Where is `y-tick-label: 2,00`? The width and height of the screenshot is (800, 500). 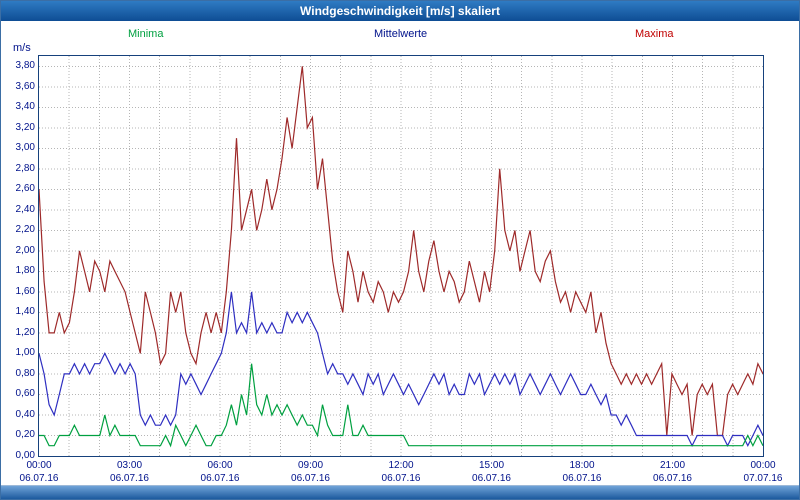 y-tick-label: 2,00 is located at coordinates (25, 250).